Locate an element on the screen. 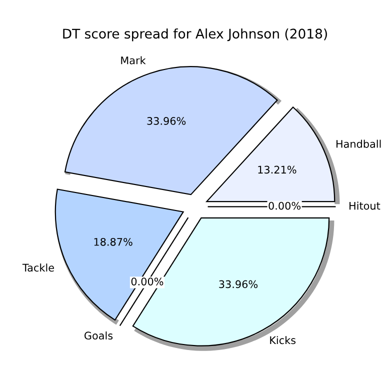  slice-label: Kicks is located at coordinates (283, 340).